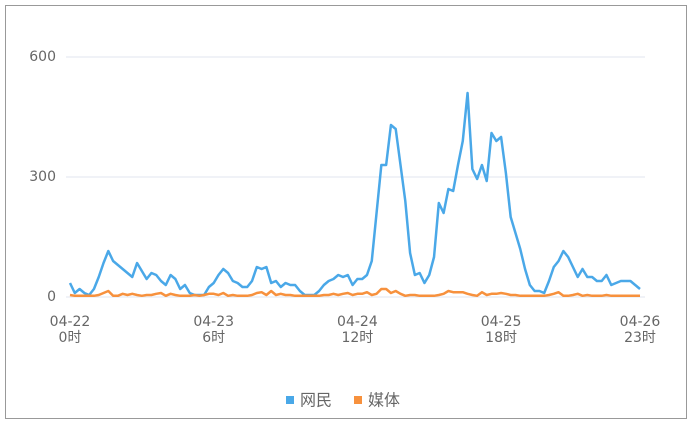 The width and height of the screenshot is (692, 430). I want to click on x-tick-label: 04-24 12时, so click(357, 330).